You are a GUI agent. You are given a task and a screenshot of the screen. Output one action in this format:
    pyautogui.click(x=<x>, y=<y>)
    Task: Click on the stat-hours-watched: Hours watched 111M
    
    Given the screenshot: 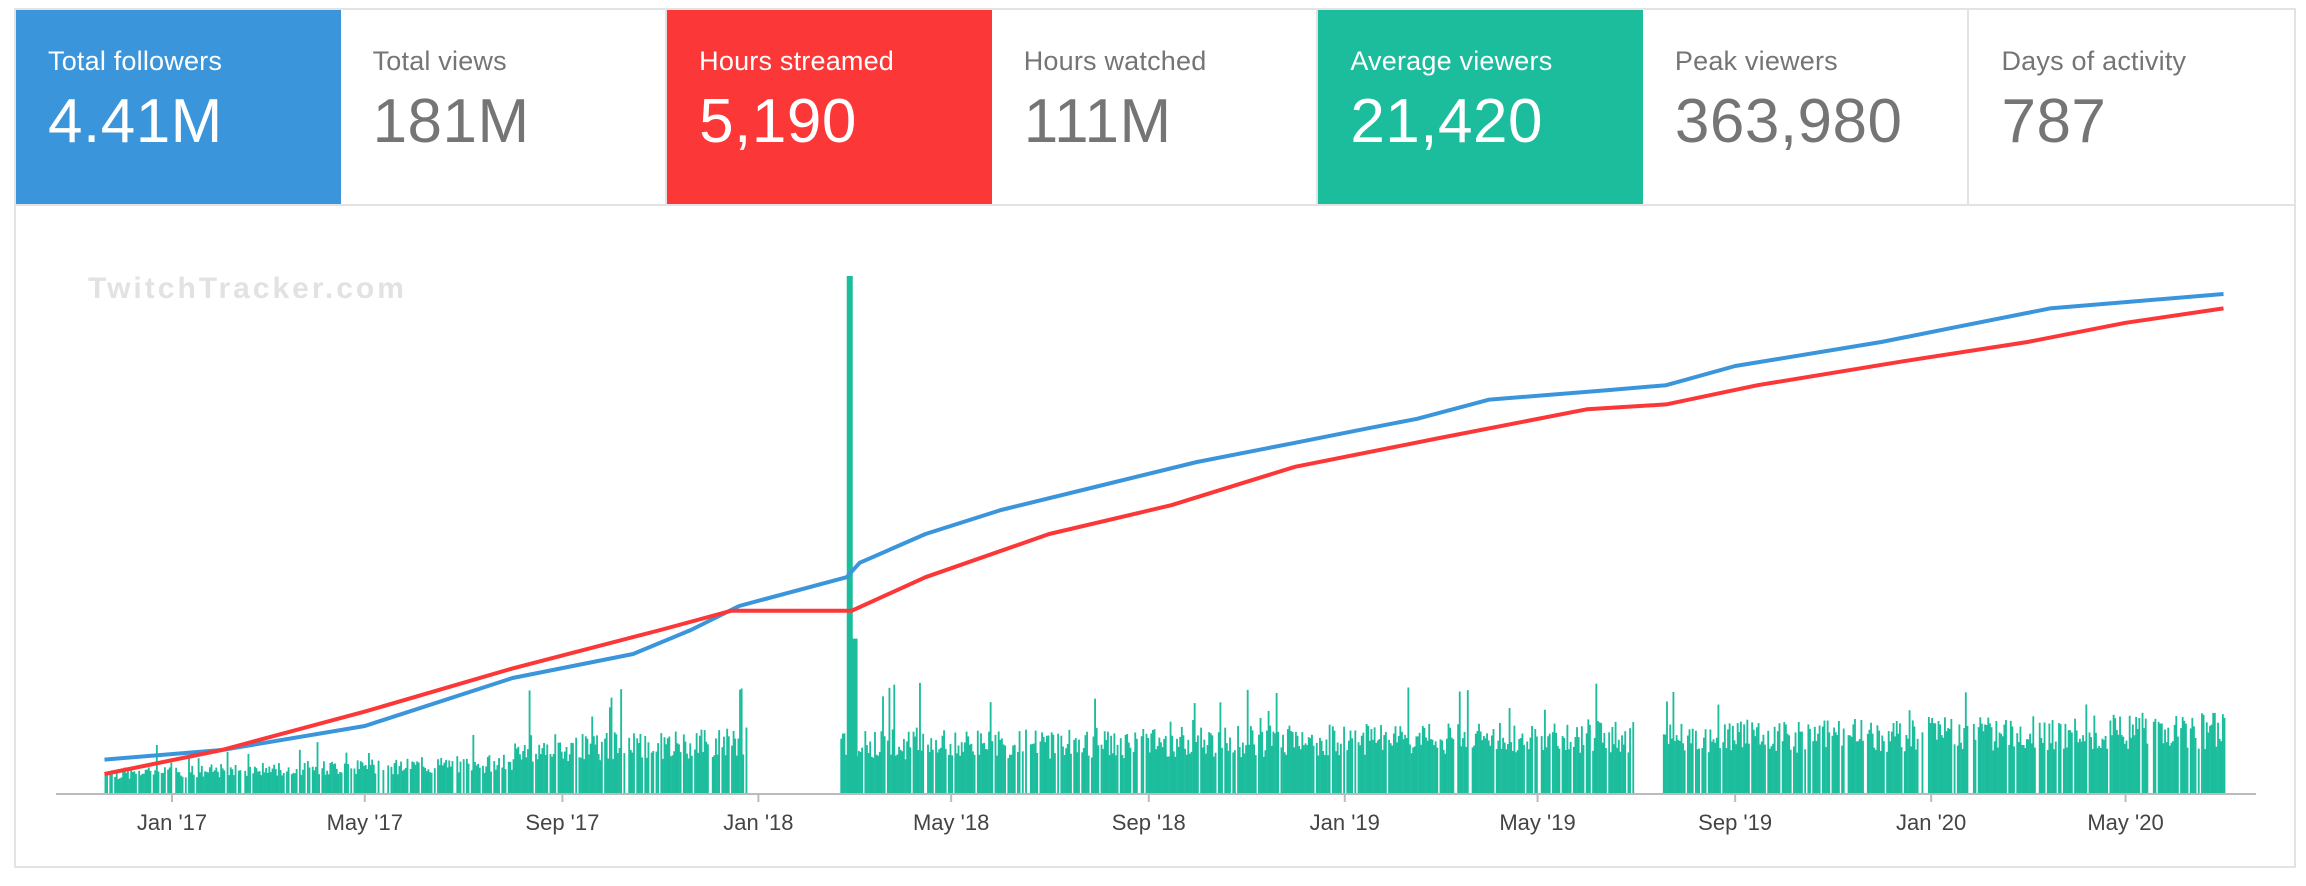 What is the action you would take?
    pyautogui.click(x=1155, y=107)
    